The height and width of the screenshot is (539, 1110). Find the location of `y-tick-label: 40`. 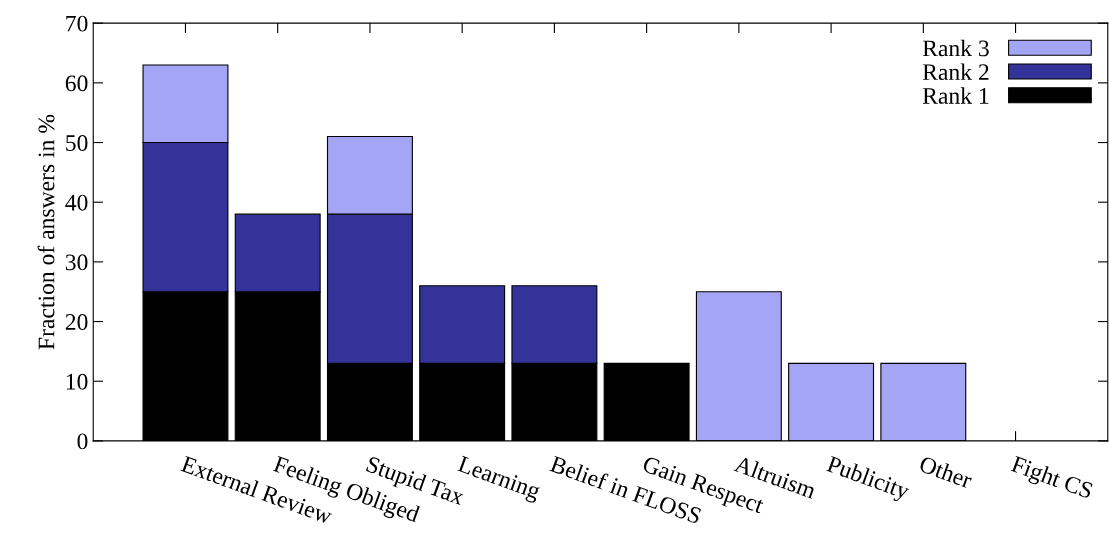

y-tick-label: 40 is located at coordinates (76, 202).